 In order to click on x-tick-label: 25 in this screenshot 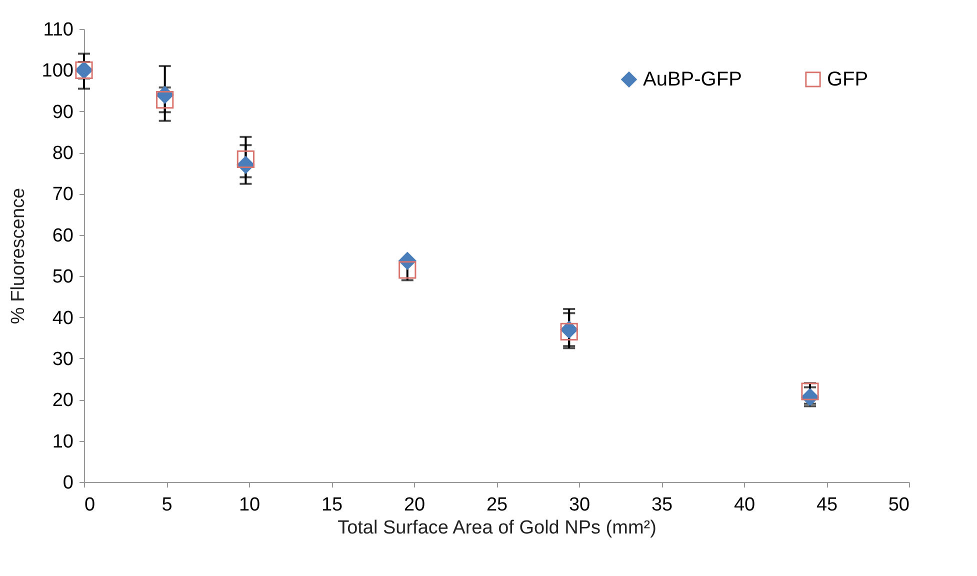, I will do `click(497, 505)`.